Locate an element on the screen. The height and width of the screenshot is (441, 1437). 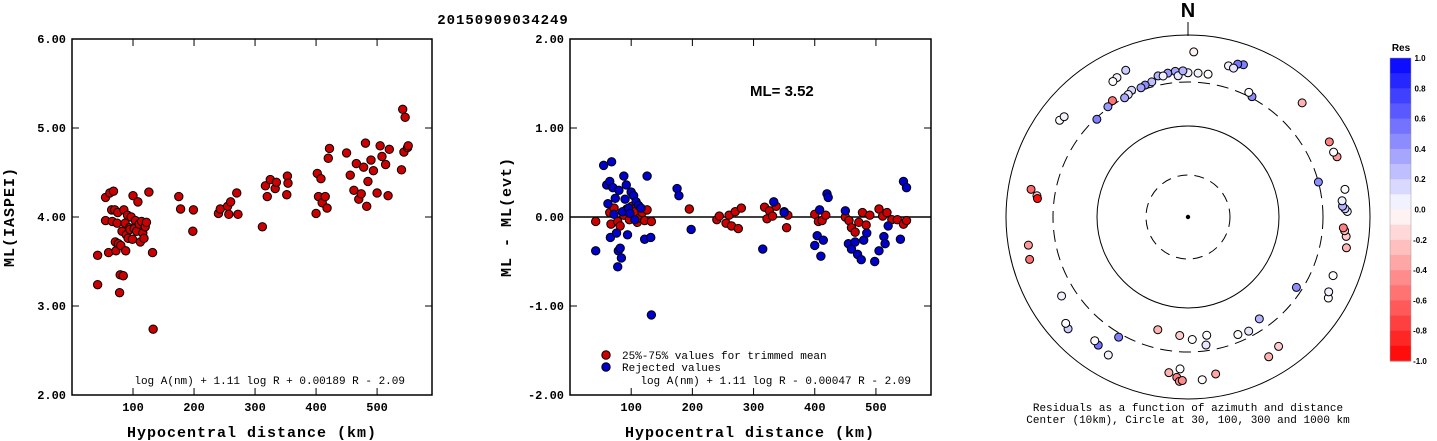
legend-marker-accepted is located at coordinates (606, 355).